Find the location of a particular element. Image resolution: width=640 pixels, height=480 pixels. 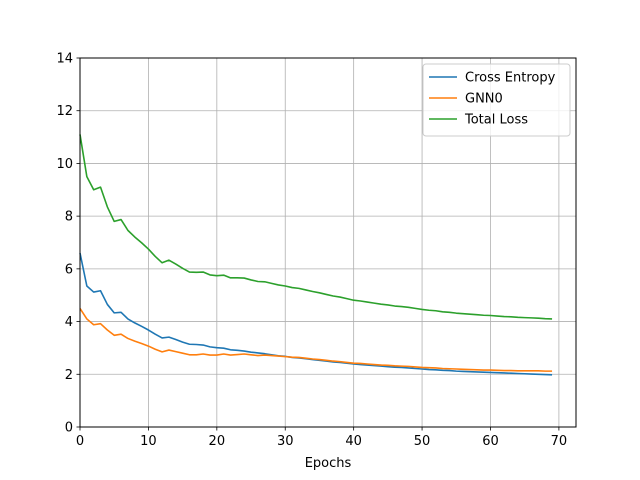

legend-box is located at coordinates (496, 100).